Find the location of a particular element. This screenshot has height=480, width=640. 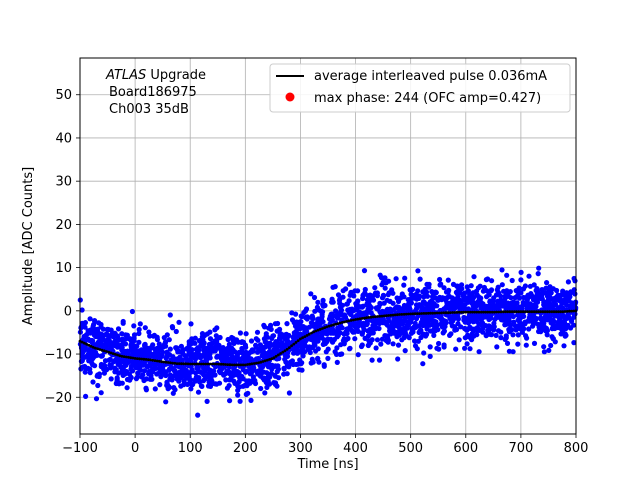

annotation-experiment: ATLAS Upgrade is located at coordinates (155, 75).